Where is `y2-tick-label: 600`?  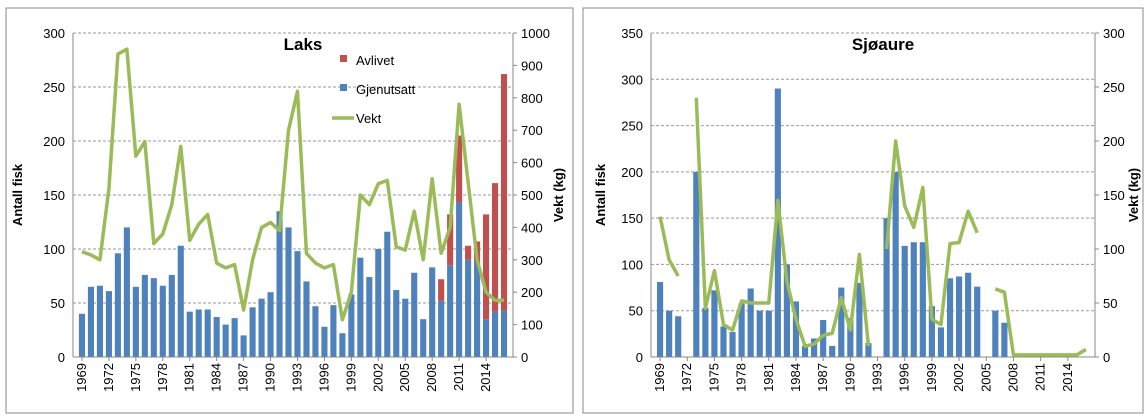
y2-tick-label: 600 is located at coordinates (532, 163).